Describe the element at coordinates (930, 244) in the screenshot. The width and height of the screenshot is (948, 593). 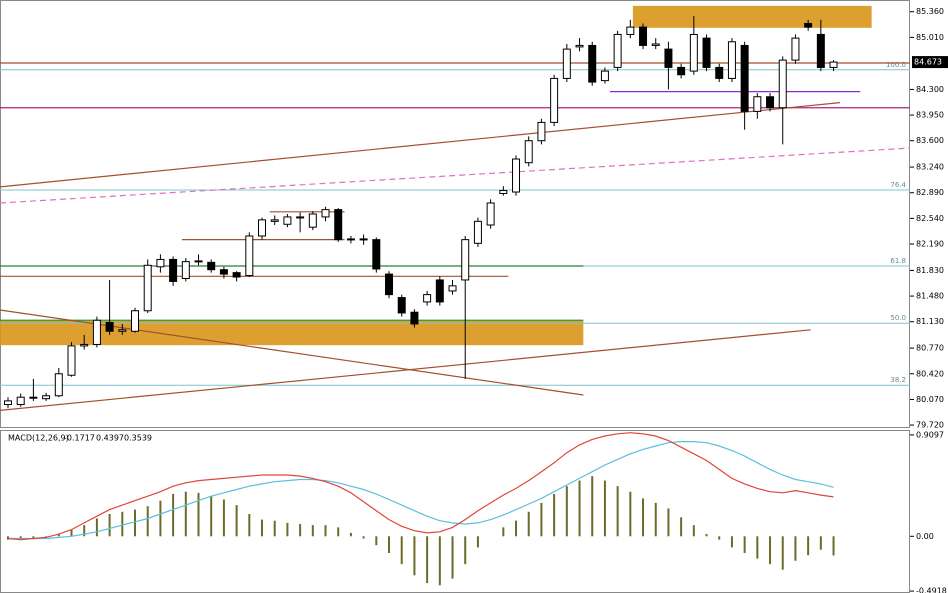
I see `y-tick-label: 82.190` at that location.